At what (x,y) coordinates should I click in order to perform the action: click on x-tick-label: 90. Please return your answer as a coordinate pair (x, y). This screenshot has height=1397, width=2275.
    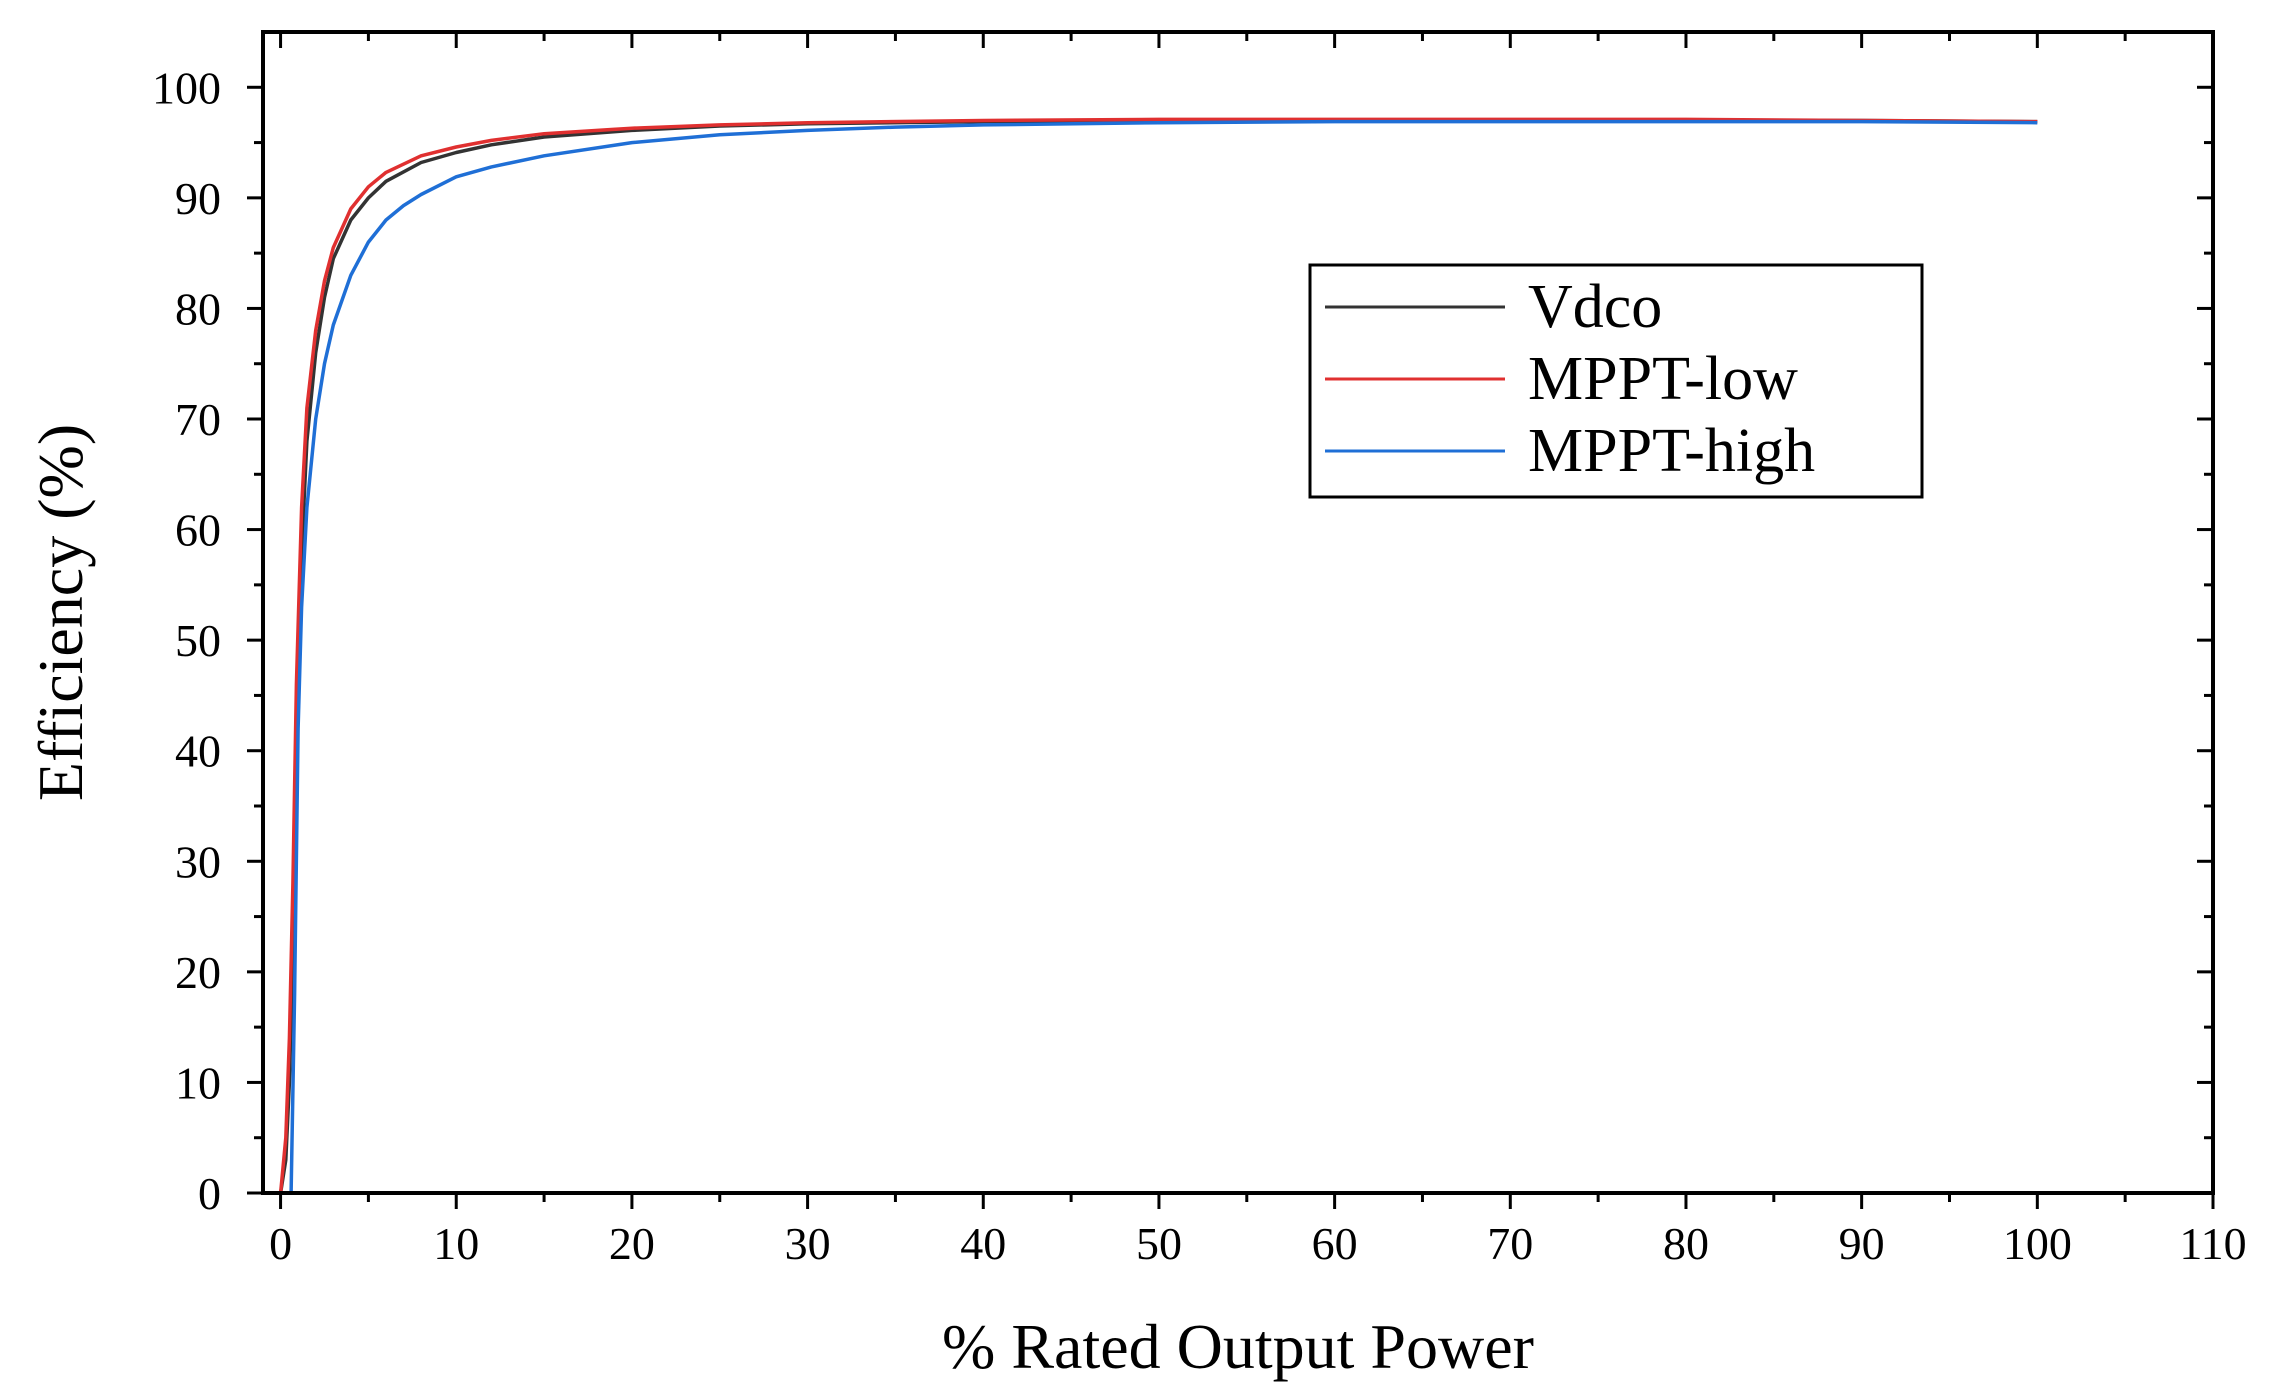
    Looking at the image, I should click on (1862, 1243).